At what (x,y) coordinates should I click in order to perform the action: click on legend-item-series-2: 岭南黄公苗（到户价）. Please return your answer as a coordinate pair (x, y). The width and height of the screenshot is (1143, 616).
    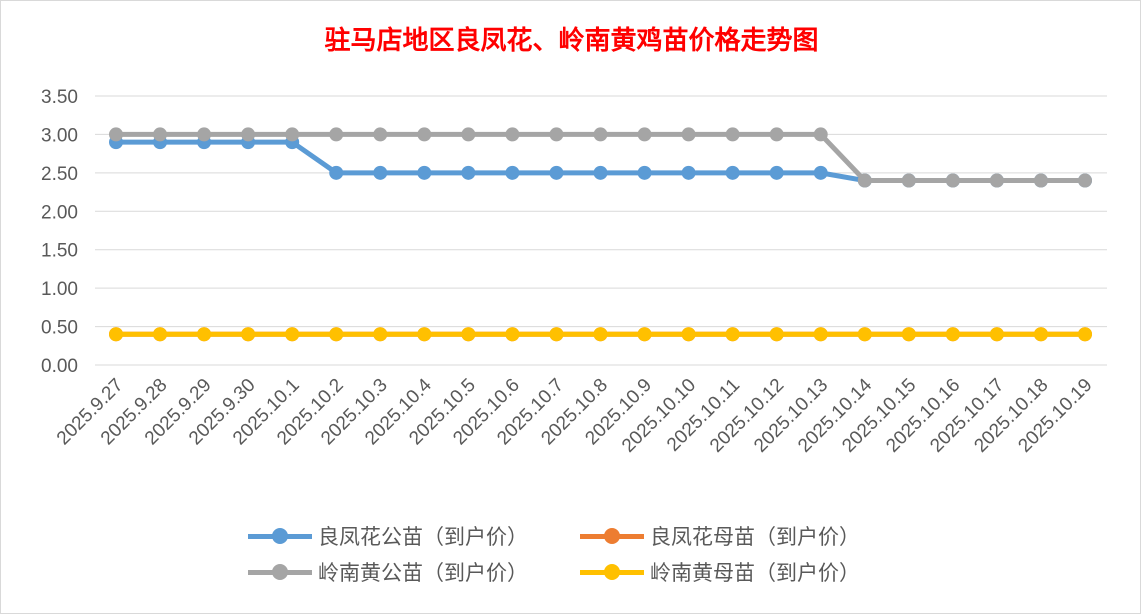
    Looking at the image, I should click on (388, 572).